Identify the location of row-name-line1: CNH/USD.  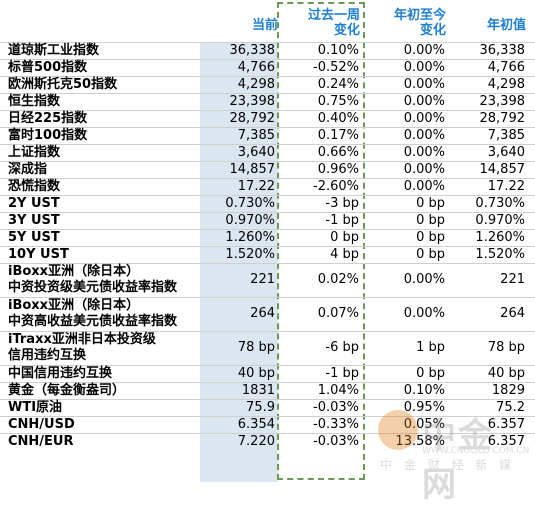
(41, 424).